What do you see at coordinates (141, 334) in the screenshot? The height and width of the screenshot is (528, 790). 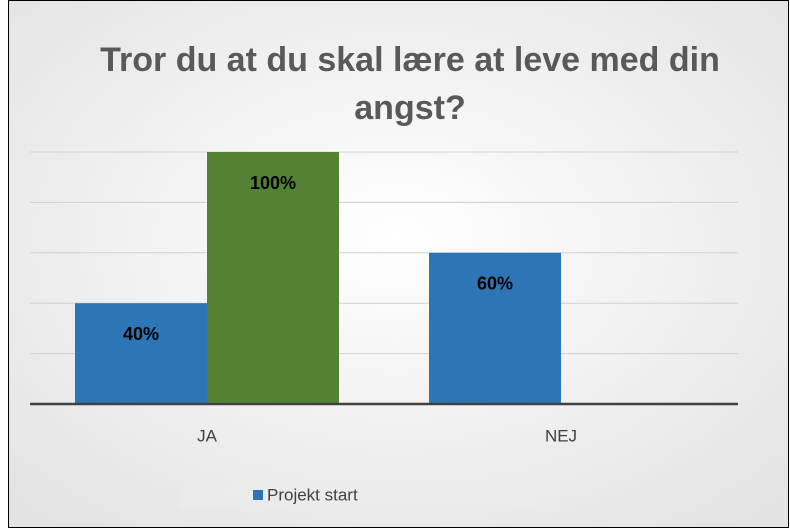 I see `data-label: 40%` at bounding box center [141, 334].